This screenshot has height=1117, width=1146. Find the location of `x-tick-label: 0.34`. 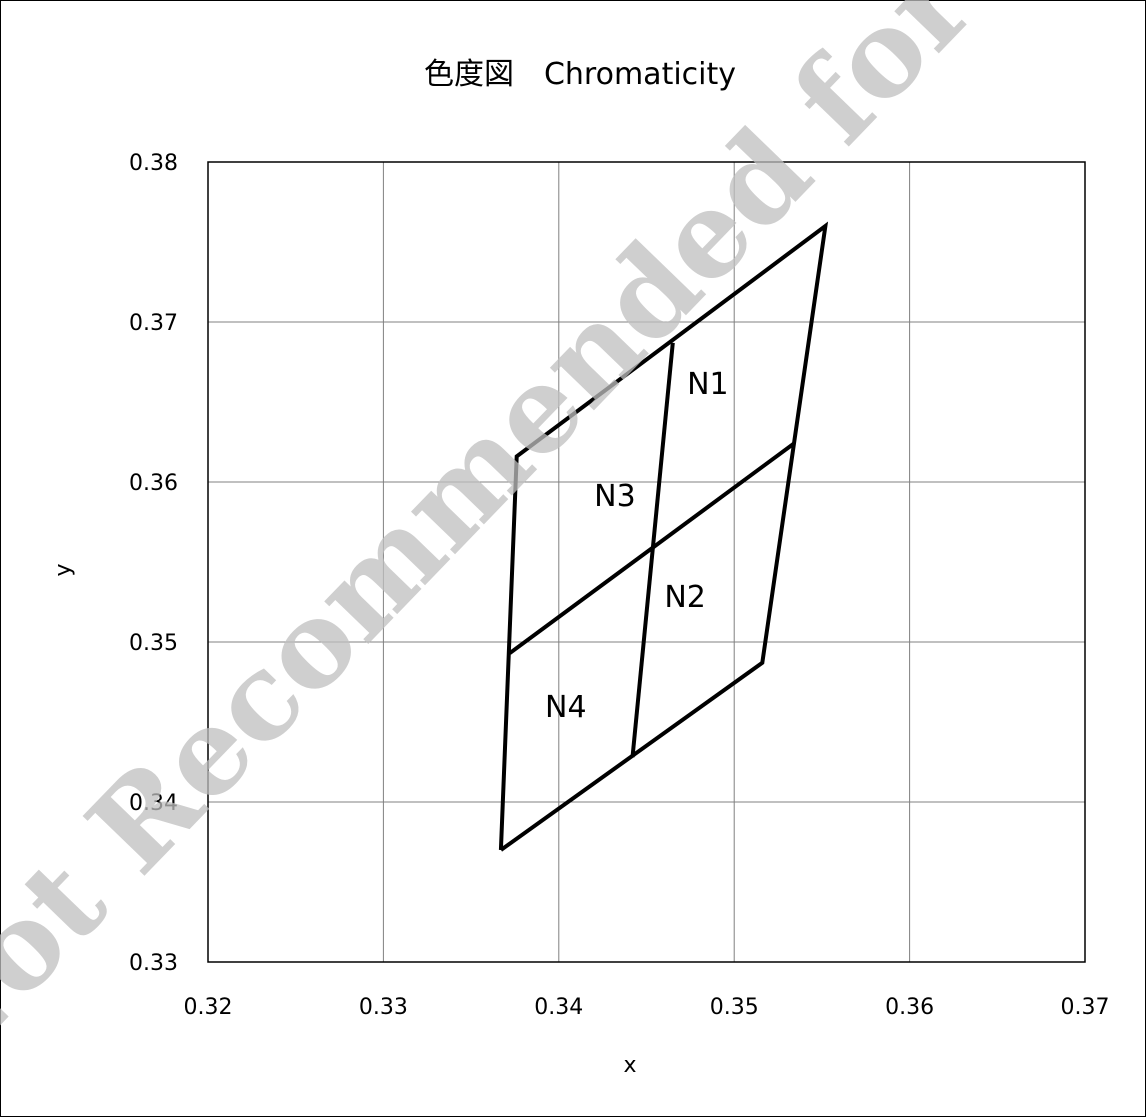

x-tick-label: 0.34 is located at coordinates (558, 1007).